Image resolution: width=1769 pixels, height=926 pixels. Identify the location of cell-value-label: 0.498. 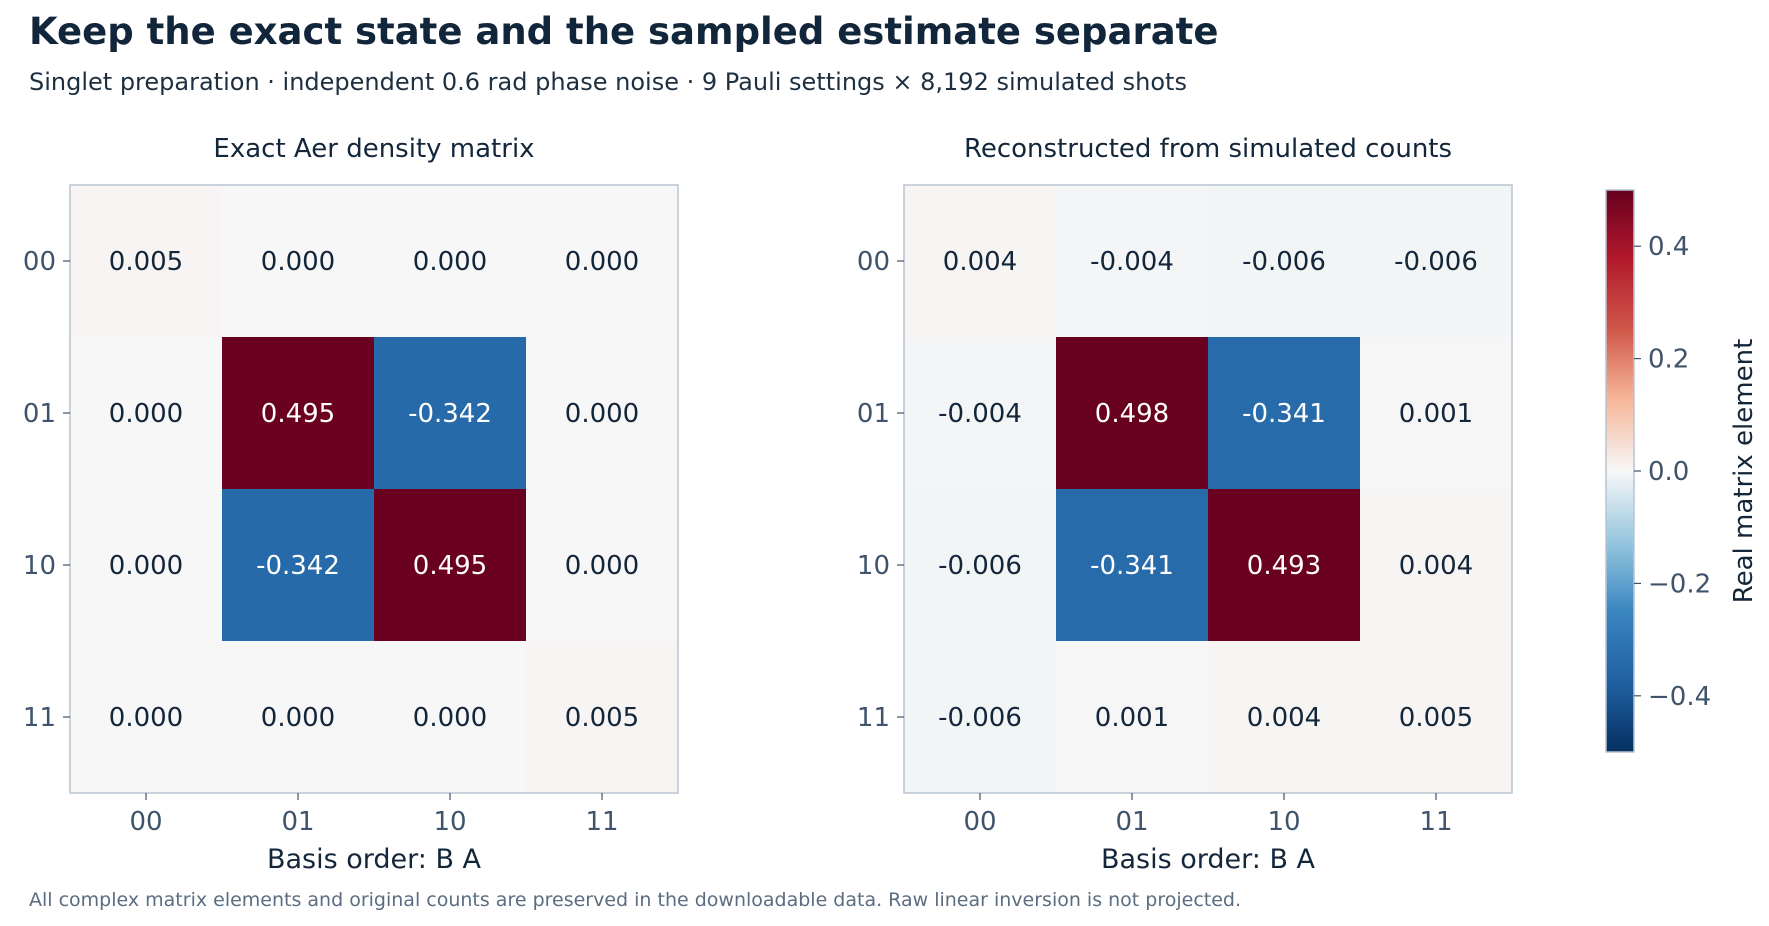
(1132, 414).